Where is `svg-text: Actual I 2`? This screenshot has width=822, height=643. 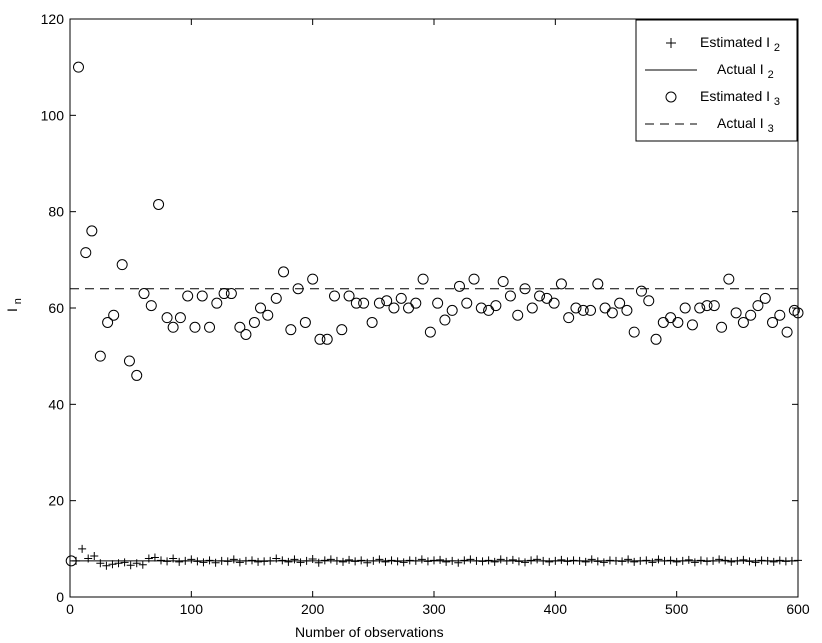 svg-text: Actual I 2 is located at coordinates (745, 71).